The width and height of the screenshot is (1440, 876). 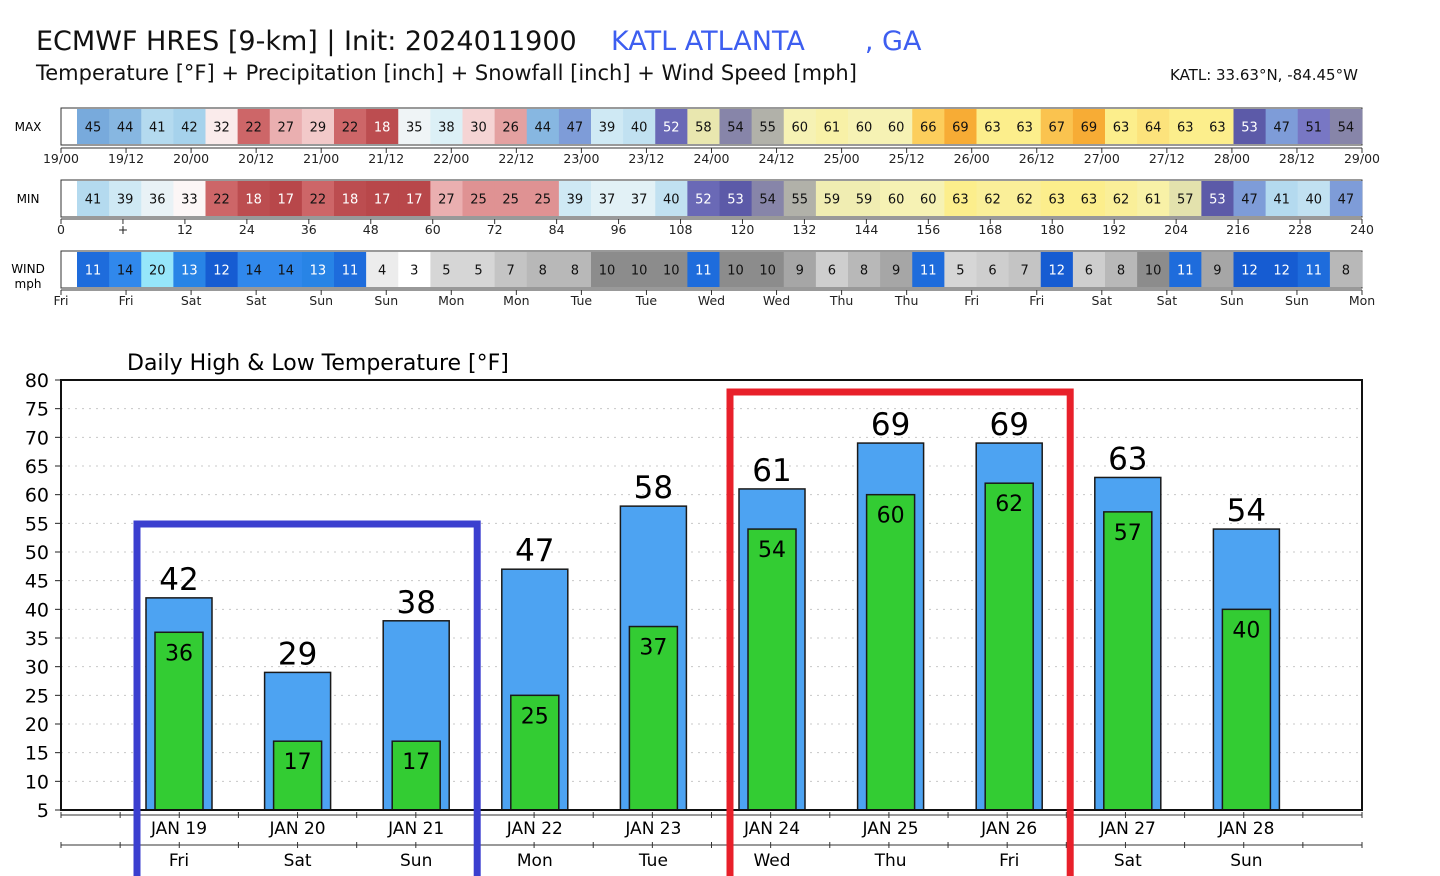 I want to click on max-cell-value: 41, so click(x=157, y=128).